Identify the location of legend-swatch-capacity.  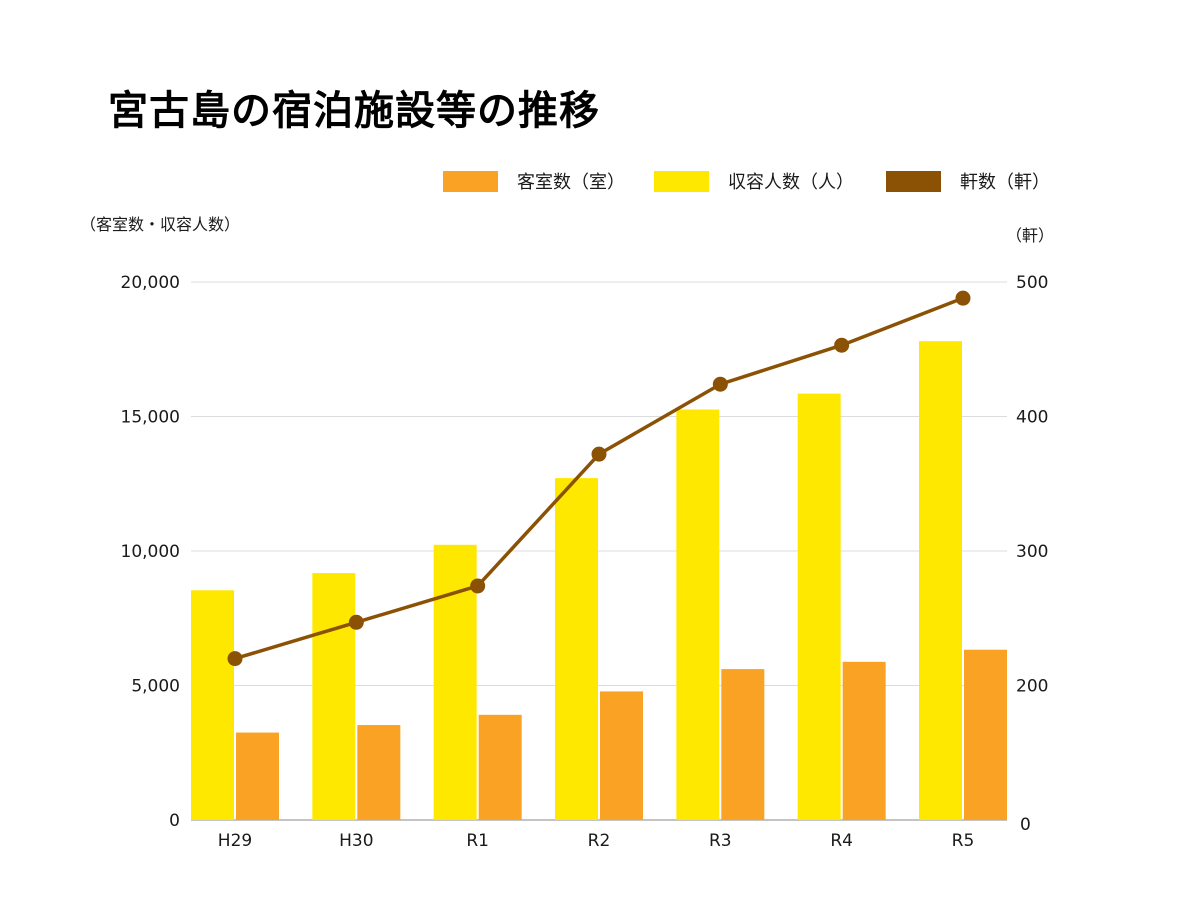
(681, 181).